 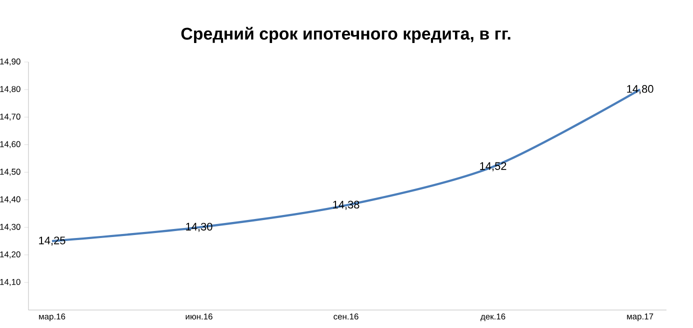 I want to click on y-tick-label: 14,50, so click(x=10, y=172).